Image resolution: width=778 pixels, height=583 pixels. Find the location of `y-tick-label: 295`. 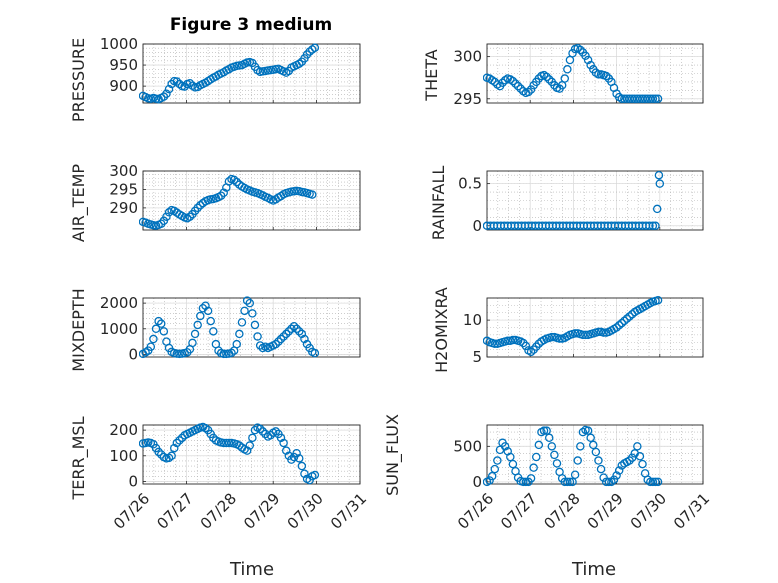

y-tick-label: 295 is located at coordinates (123, 189).